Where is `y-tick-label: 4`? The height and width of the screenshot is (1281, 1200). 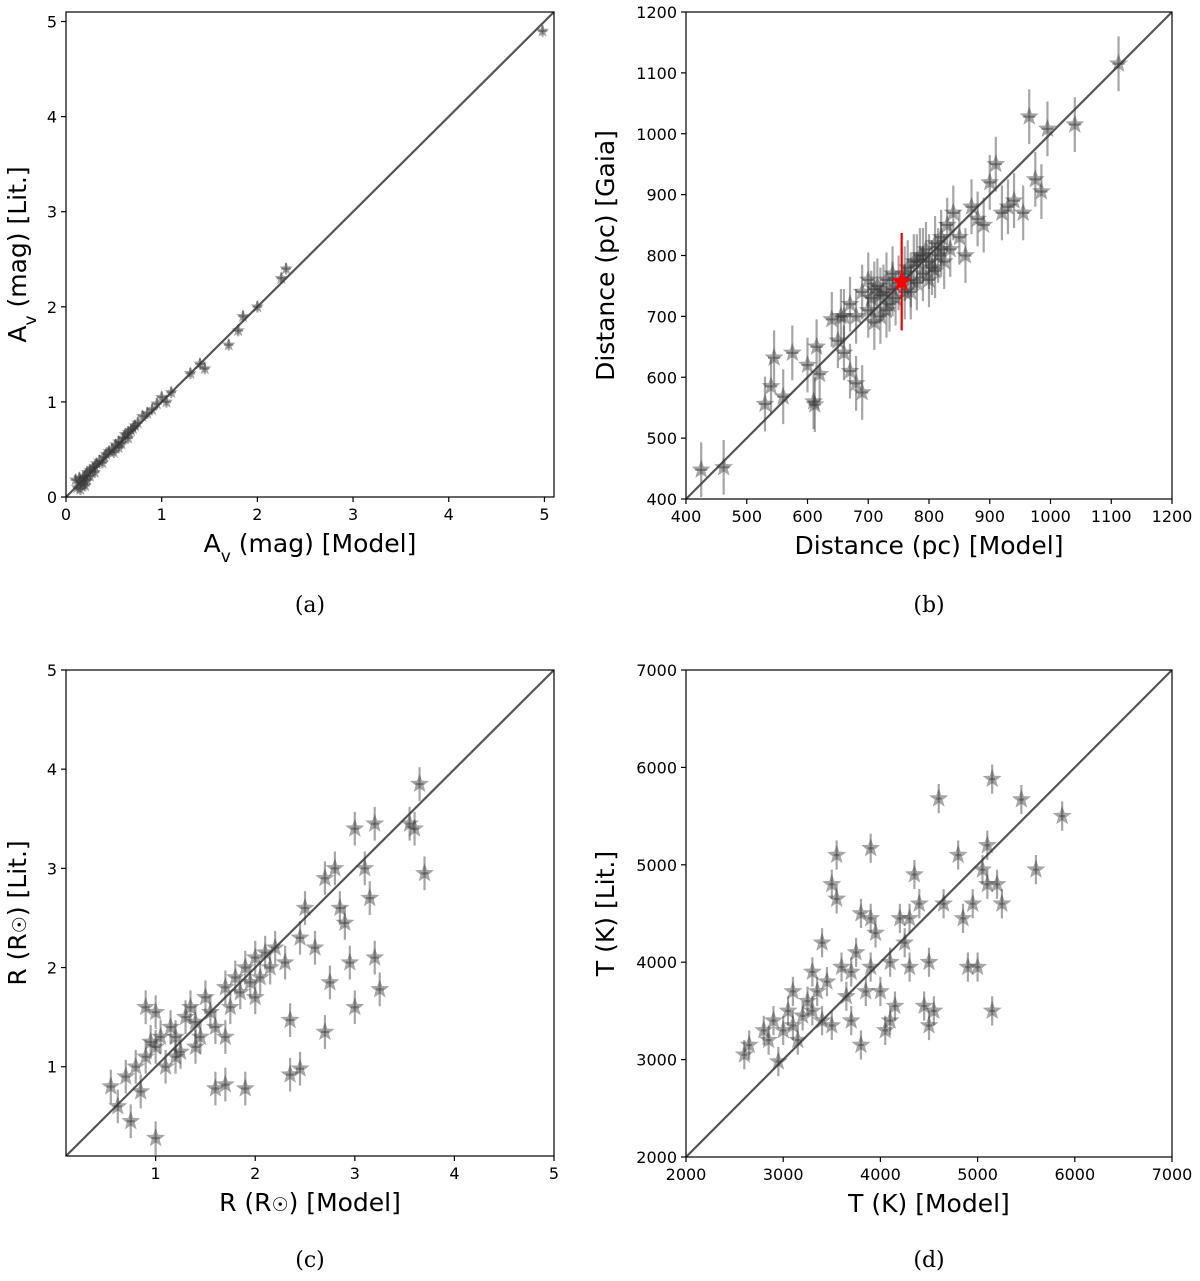
y-tick-label: 4 is located at coordinates (52, 117).